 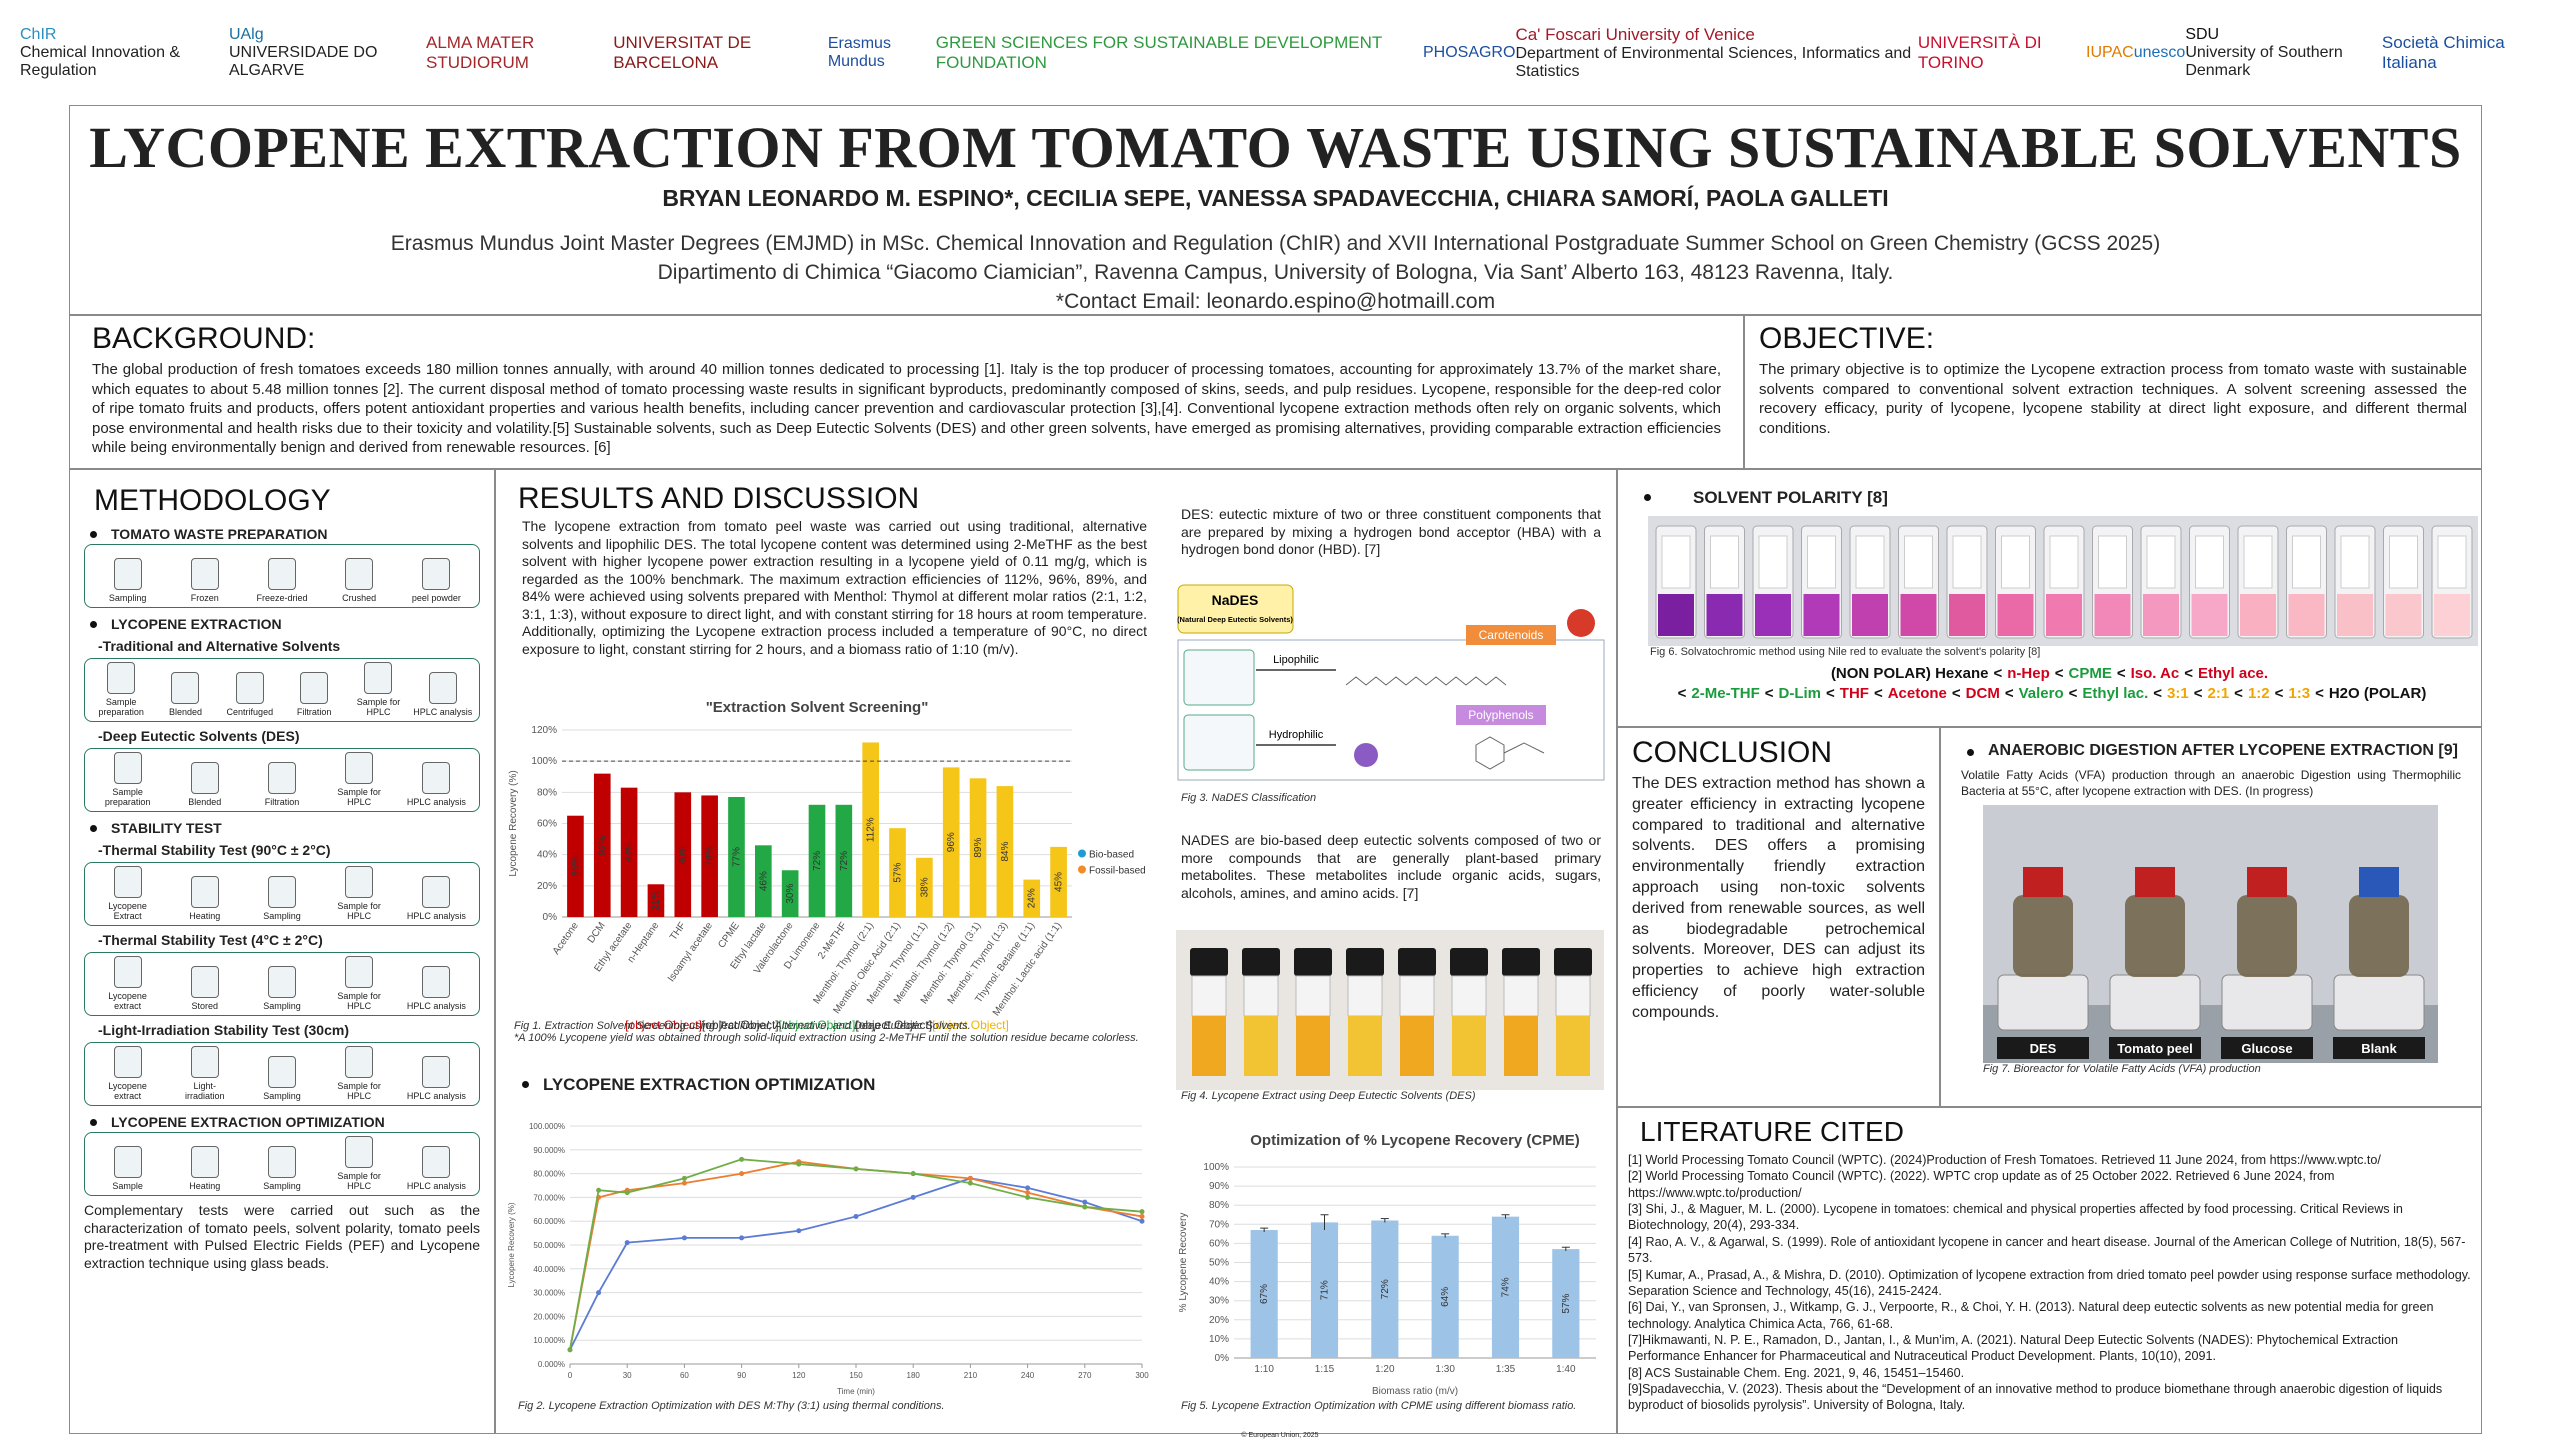 I want to click on logo-text: UNIVERSITAT DE BARCELONA, so click(x=682, y=52).